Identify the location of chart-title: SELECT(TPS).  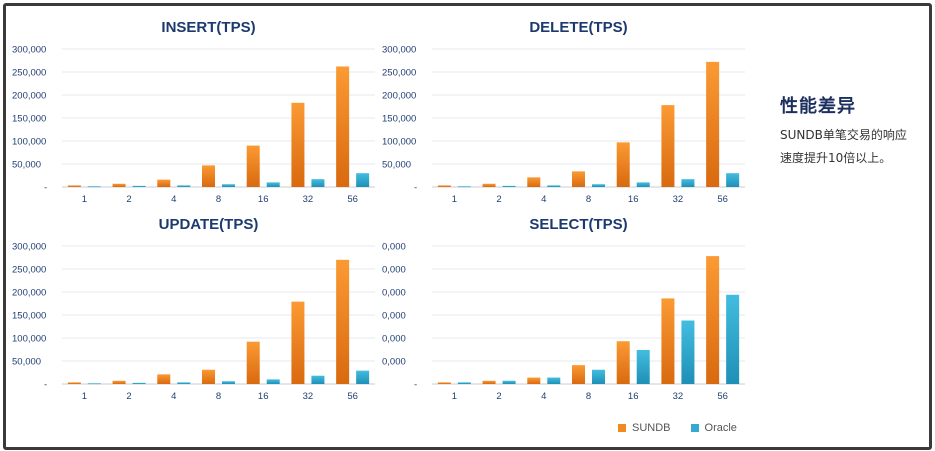
(578, 224).